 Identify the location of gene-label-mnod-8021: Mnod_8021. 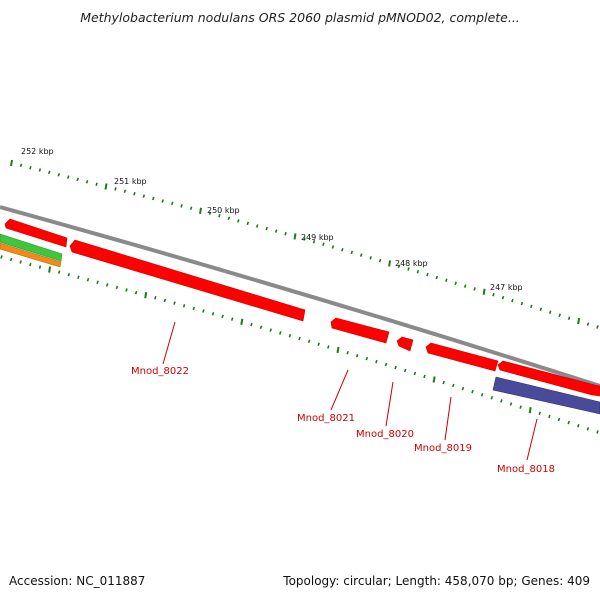
(326, 418).